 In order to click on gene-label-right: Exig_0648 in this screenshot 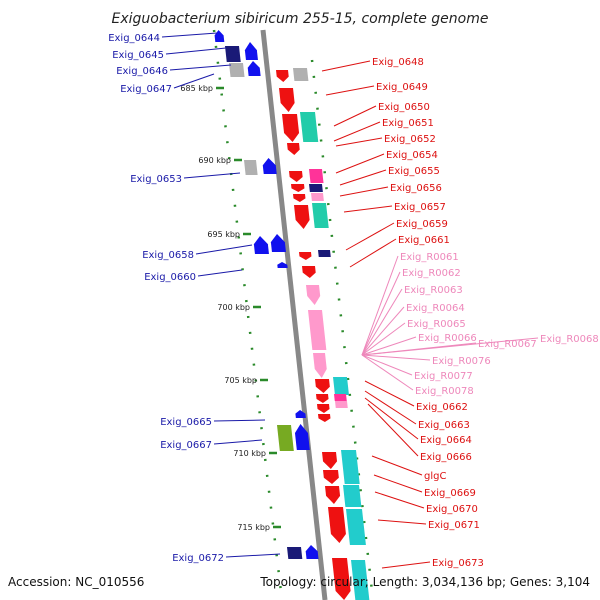, I will do `click(398, 62)`.